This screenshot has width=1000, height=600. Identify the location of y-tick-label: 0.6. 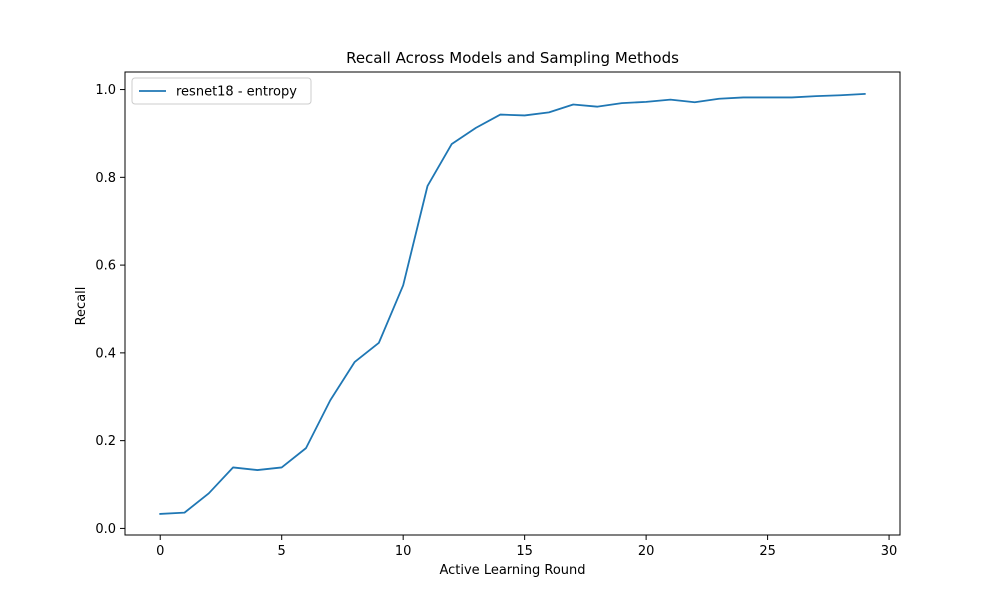
(105, 266).